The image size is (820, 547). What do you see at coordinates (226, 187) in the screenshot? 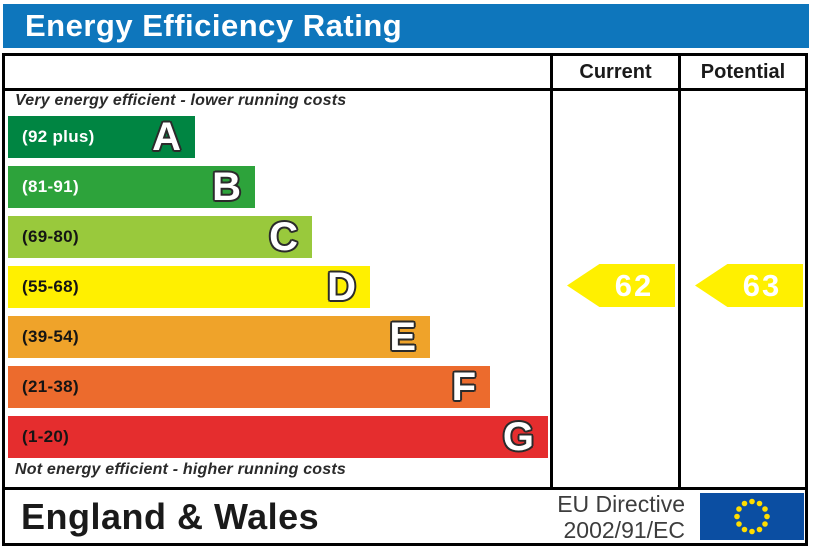
I see `band-b-letter: B` at bounding box center [226, 187].